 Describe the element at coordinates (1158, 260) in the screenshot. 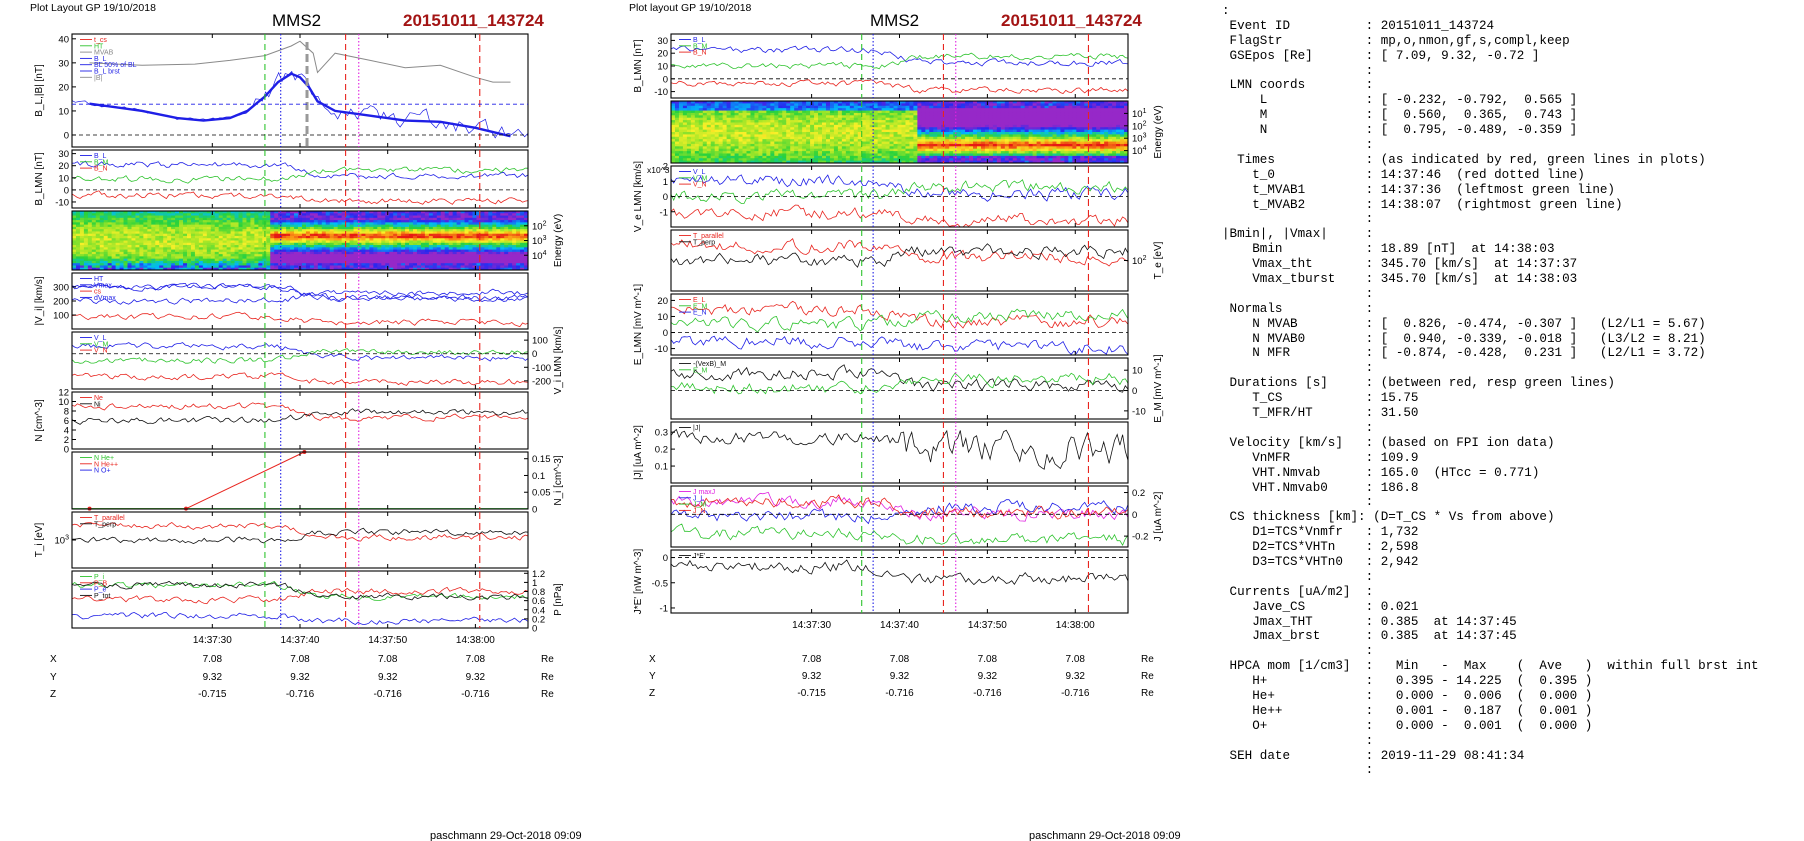

I see `y-axis-label: T_e [eV]` at that location.